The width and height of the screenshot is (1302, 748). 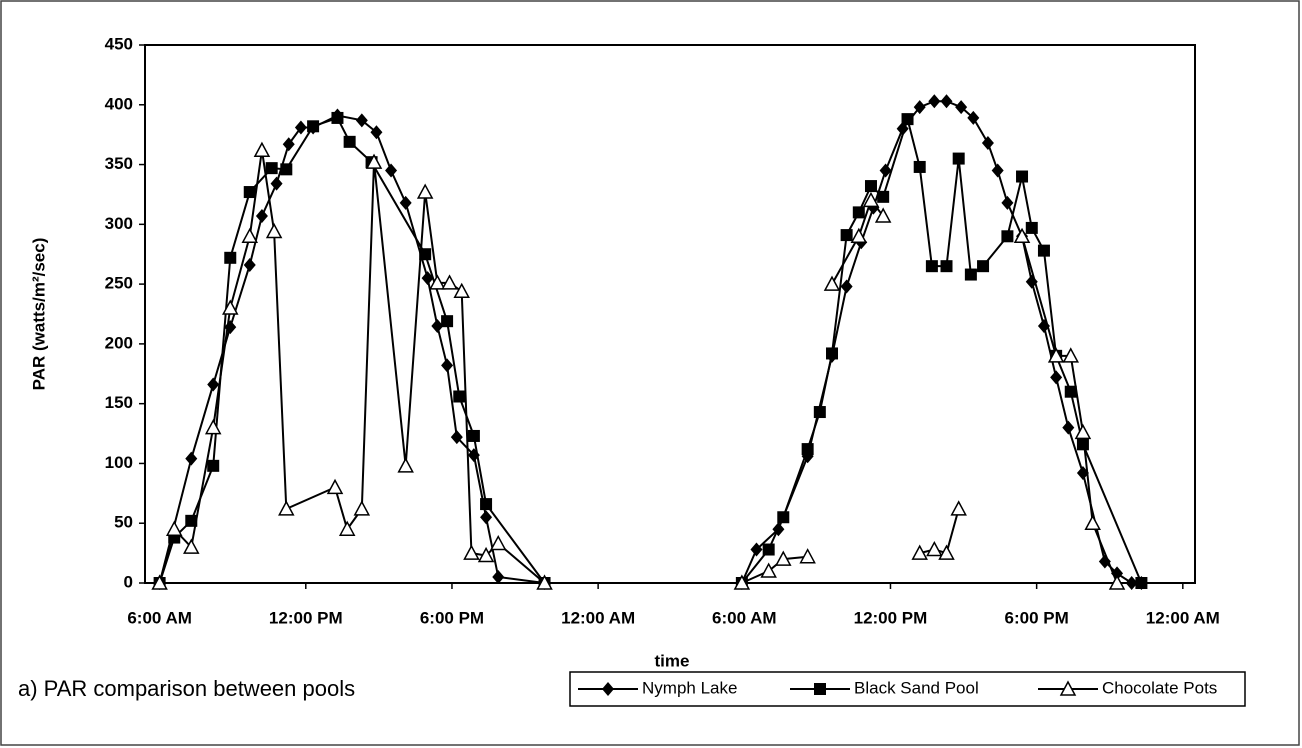 I want to click on y-tick-label: 400, so click(x=119, y=103).